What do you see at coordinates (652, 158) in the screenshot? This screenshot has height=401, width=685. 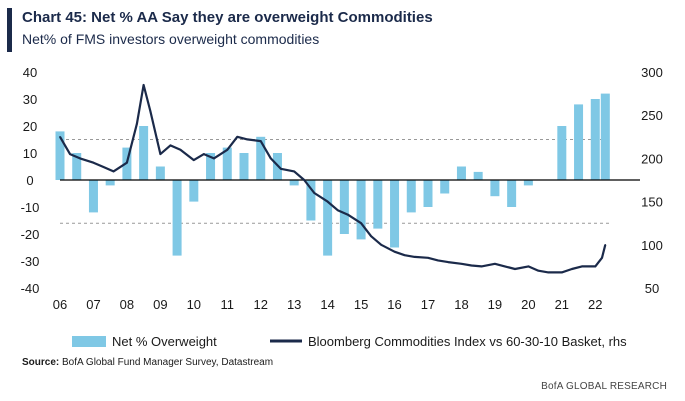 I see `right-tick-2: 200` at bounding box center [652, 158].